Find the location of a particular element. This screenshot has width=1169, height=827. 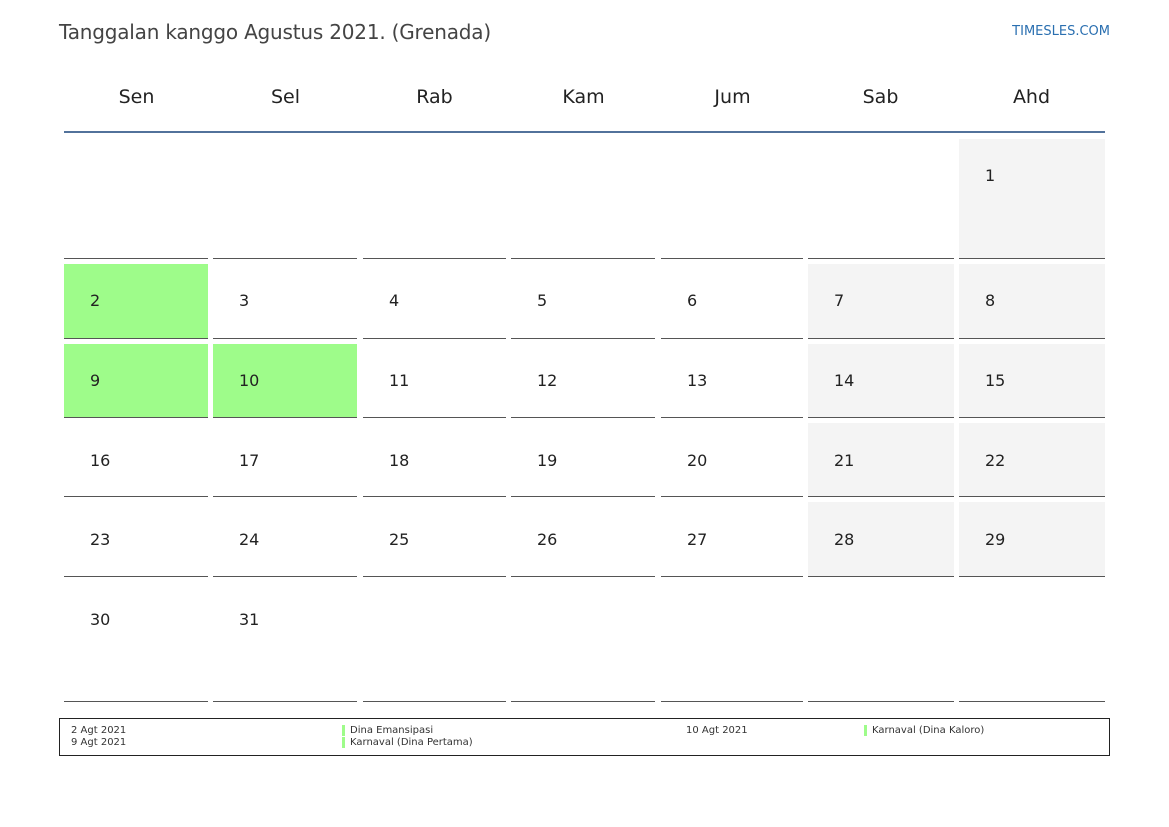

day-cell-18: 18 is located at coordinates (434, 460).